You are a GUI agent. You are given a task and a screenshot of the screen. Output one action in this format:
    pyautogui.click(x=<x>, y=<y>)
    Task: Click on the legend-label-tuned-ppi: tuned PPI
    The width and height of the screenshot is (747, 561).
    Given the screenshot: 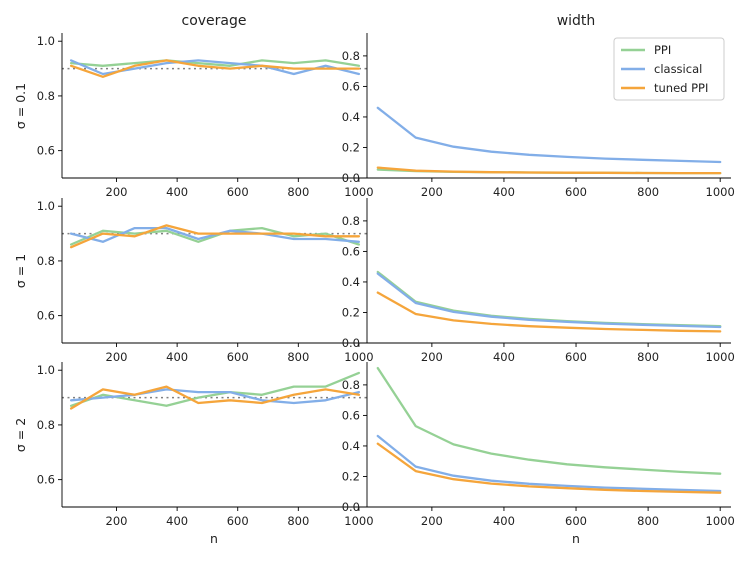 What is the action you would take?
    pyautogui.click(x=681, y=88)
    